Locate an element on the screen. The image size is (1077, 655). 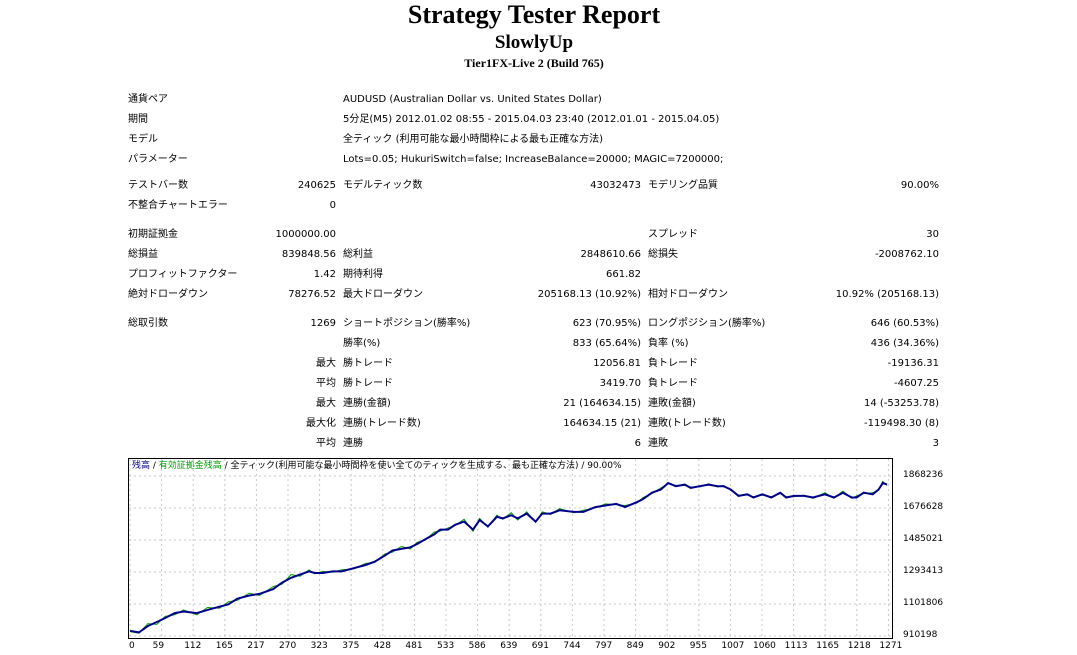
quality-label: モデリング品質 is located at coordinates (683, 185).